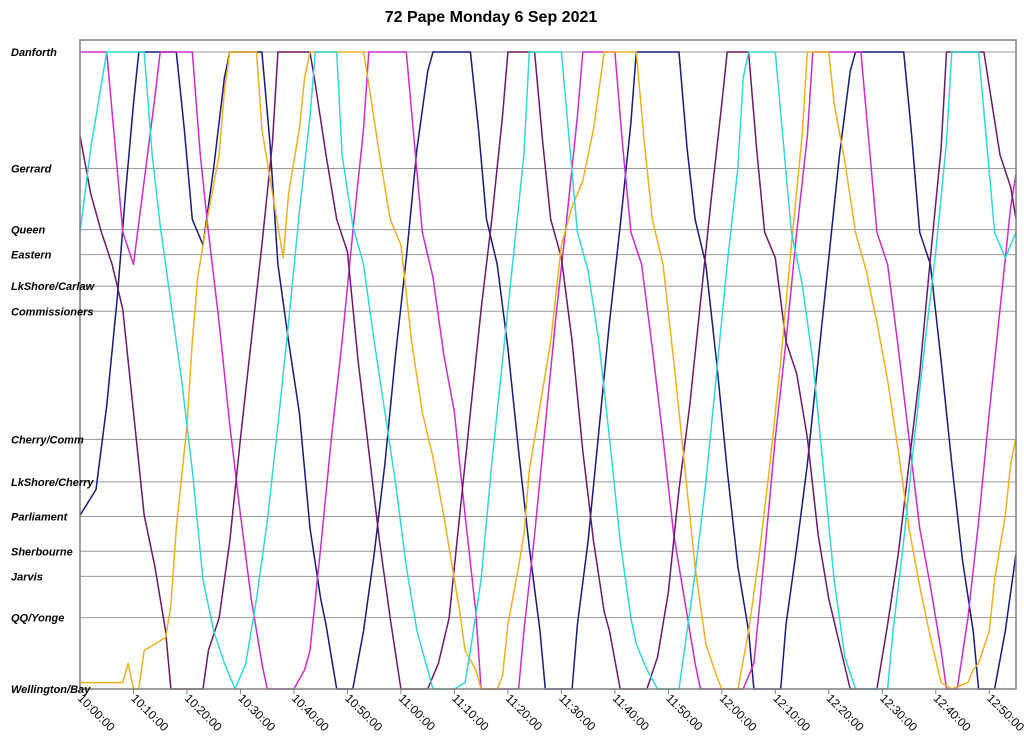 This screenshot has height=751, width=1024. Describe the element at coordinates (53, 287) in the screenshot. I see `stop-label: LkShore/Carlaw` at that location.